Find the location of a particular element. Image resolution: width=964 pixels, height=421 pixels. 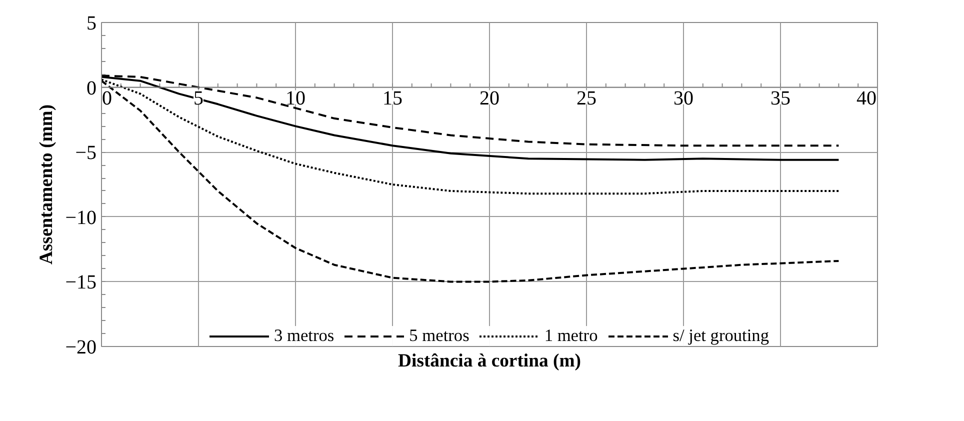

x-axis-title: Distância à cortina (m) is located at coordinates (489, 361).